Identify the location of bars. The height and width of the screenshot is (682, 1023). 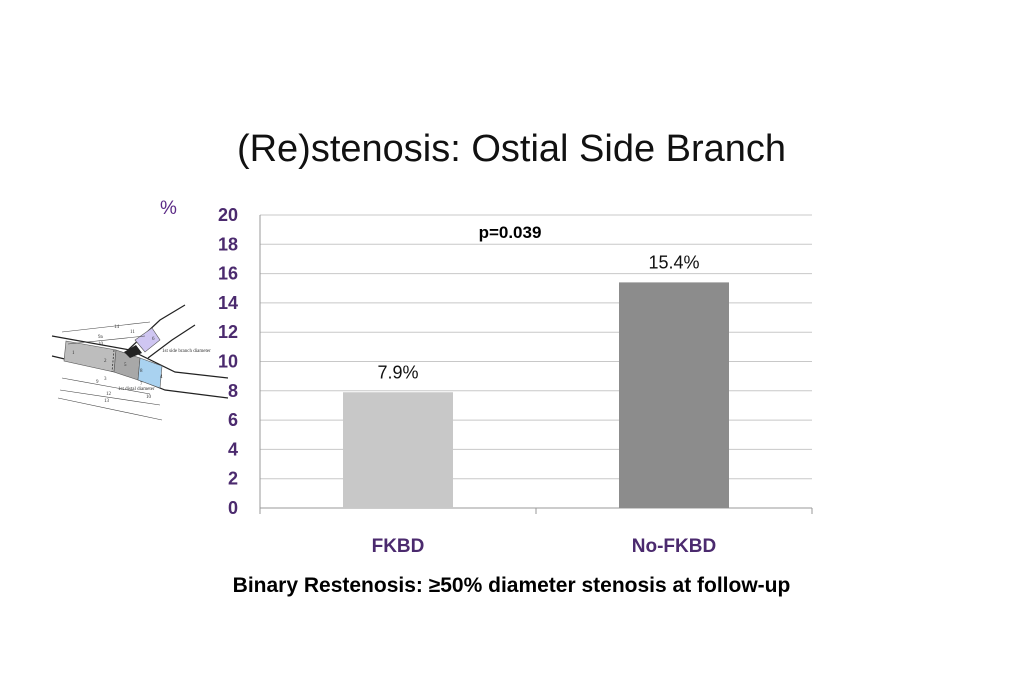
(536, 395).